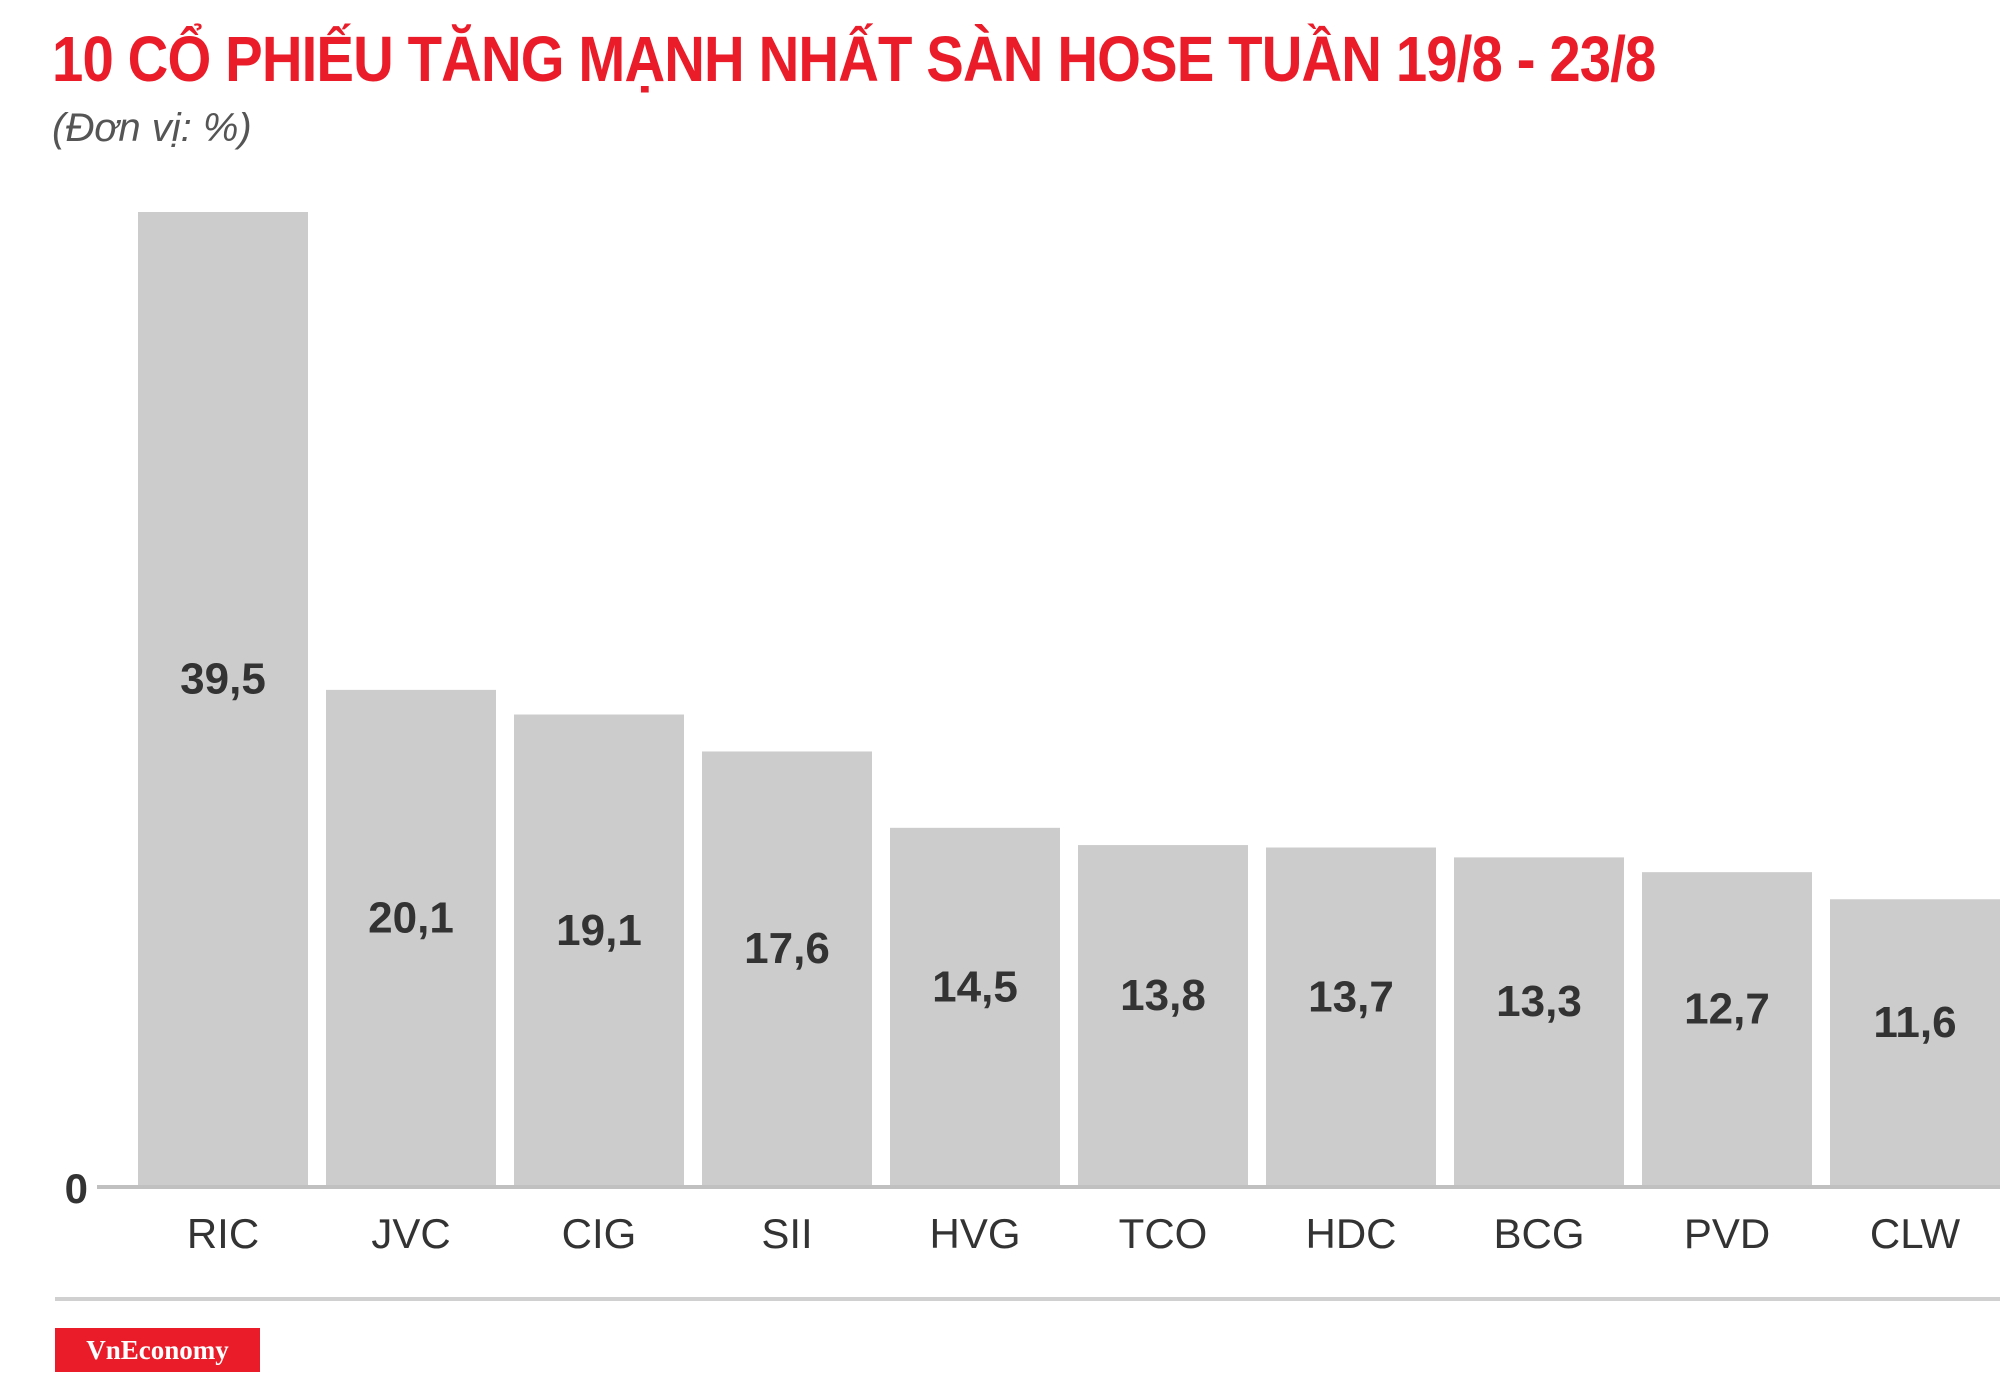 The image size is (2000, 1373). What do you see at coordinates (1163, 1233) in the screenshot?
I see `category-label: TCO` at bounding box center [1163, 1233].